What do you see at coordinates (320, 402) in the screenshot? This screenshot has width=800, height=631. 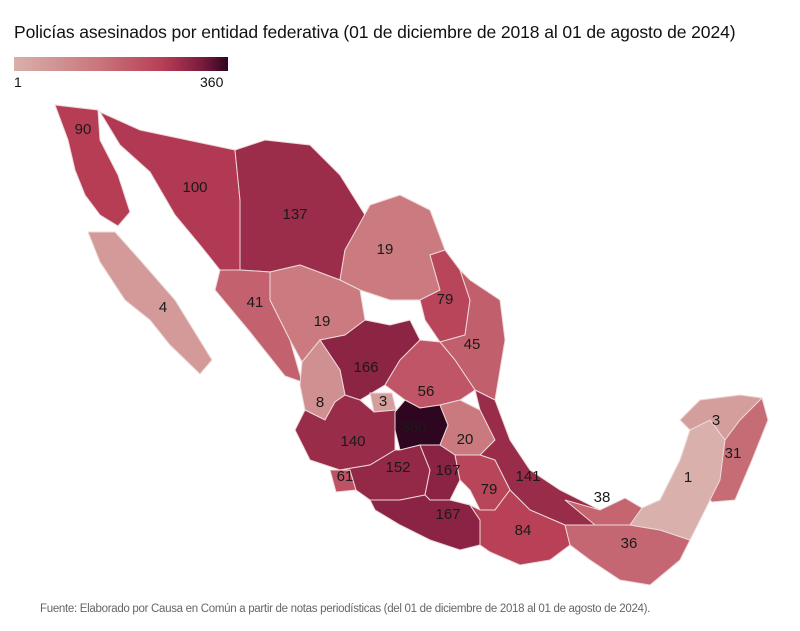 I see `value-label-nayarit: 8` at bounding box center [320, 402].